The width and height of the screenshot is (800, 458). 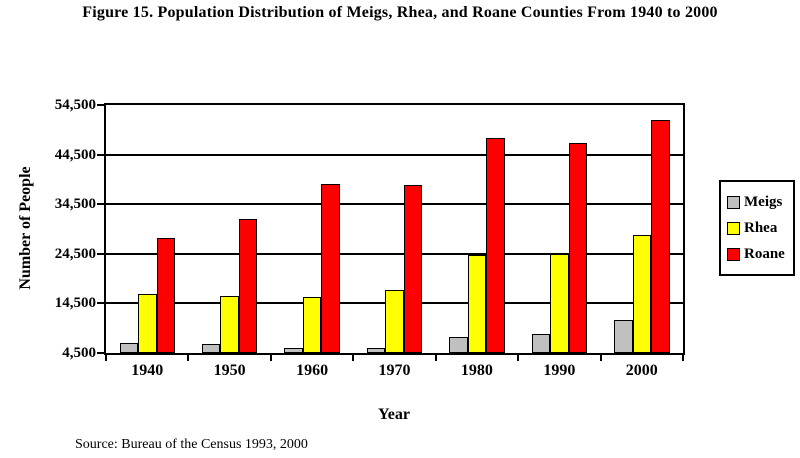 I want to click on legend-item-roane: Roane, so click(x=760, y=254).